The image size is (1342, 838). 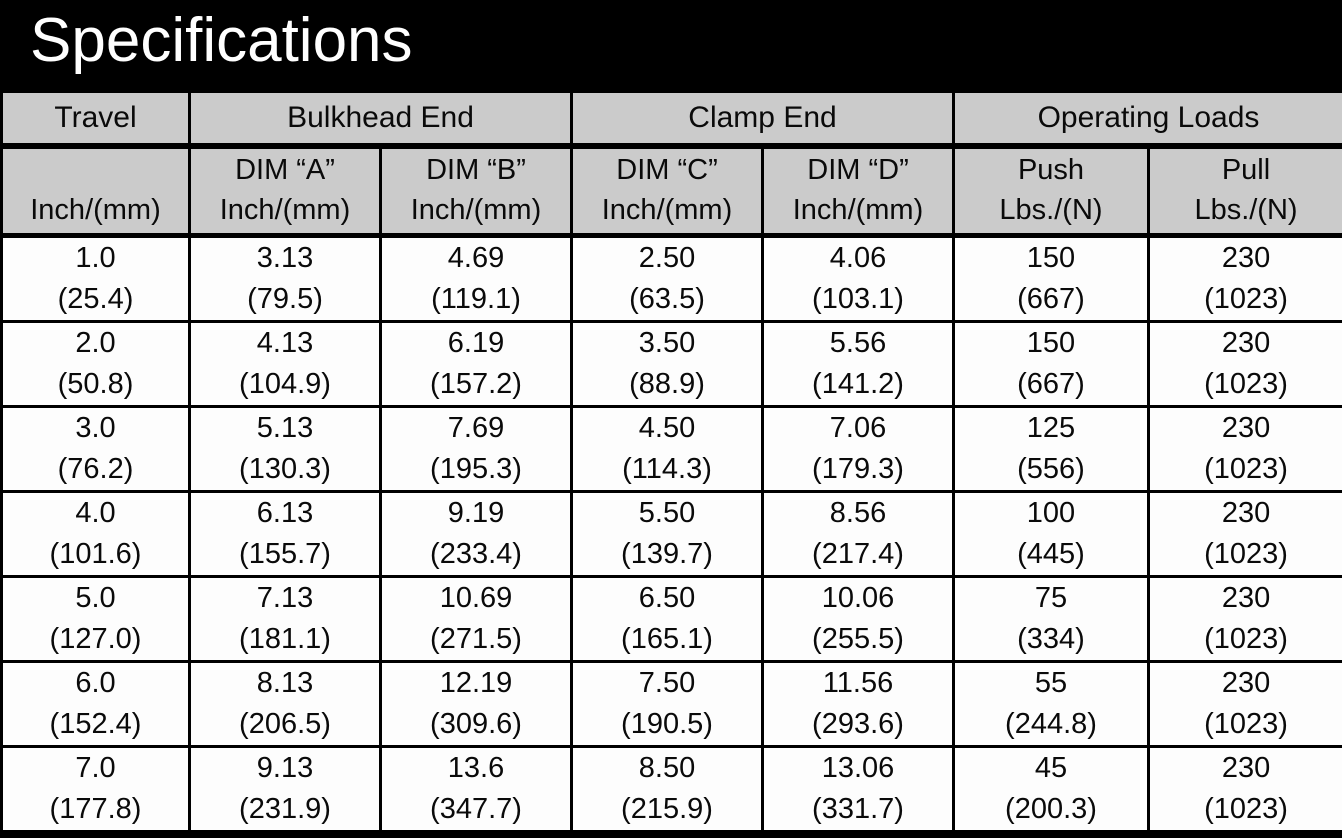 What do you see at coordinates (667, 809) in the screenshot?
I see `value-metric: (215.9)` at bounding box center [667, 809].